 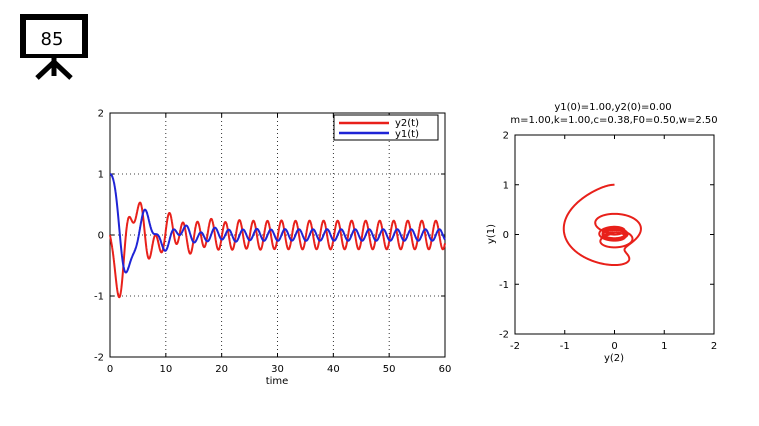 I want to click on plot1-xtick-label: 30, so click(x=277, y=369).